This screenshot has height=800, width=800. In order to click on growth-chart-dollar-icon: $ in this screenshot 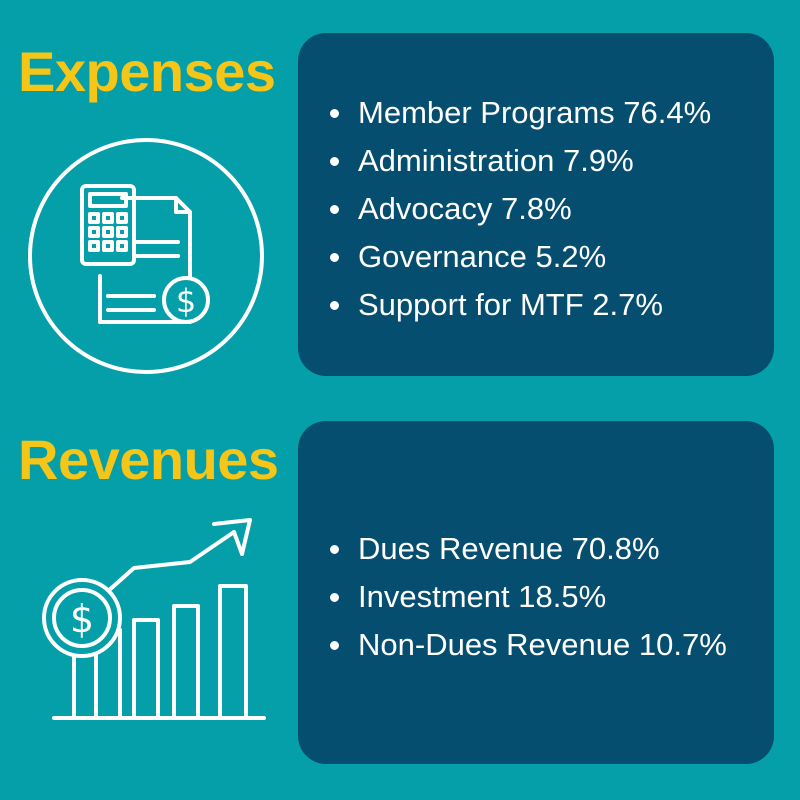, I will do `click(154, 619)`.